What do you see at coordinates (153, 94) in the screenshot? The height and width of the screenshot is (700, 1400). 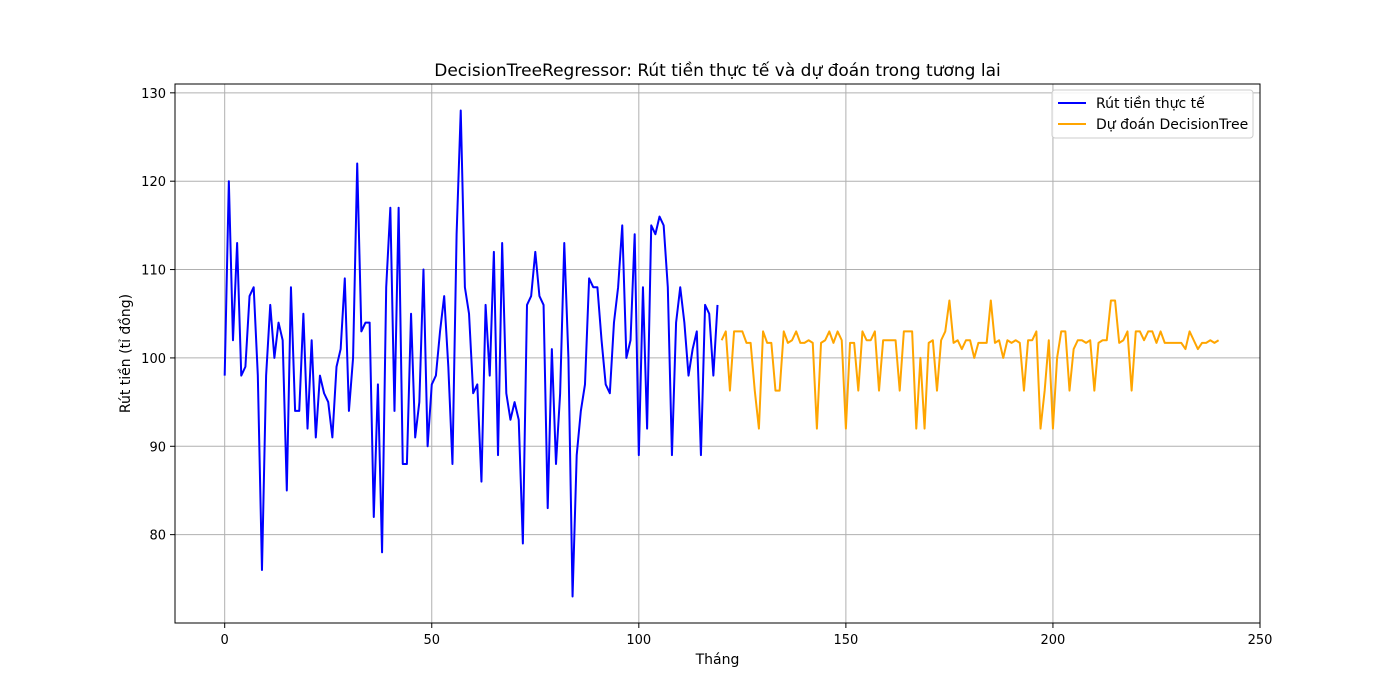 I see `y-tick-label: 130` at bounding box center [153, 94].